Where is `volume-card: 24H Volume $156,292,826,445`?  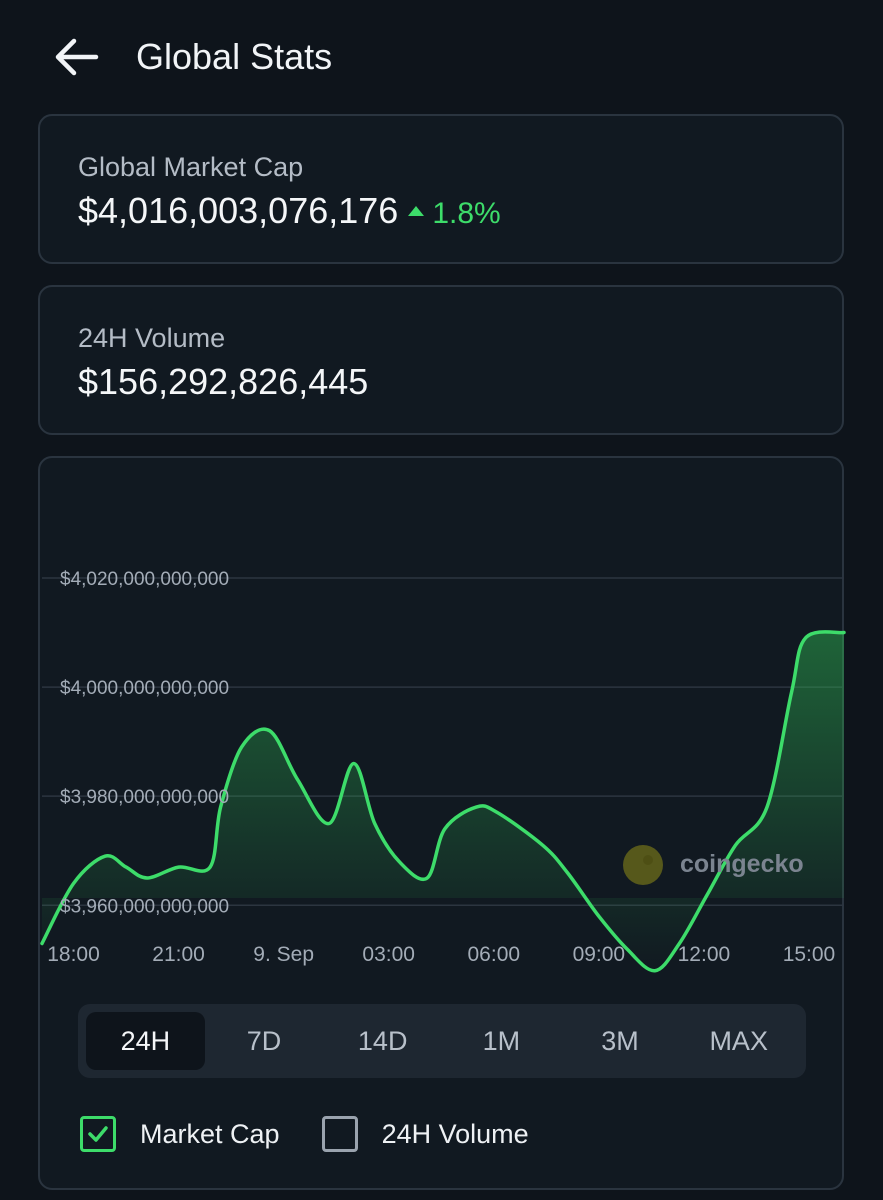
volume-card: 24H Volume $156,292,826,445 is located at coordinates (441, 360).